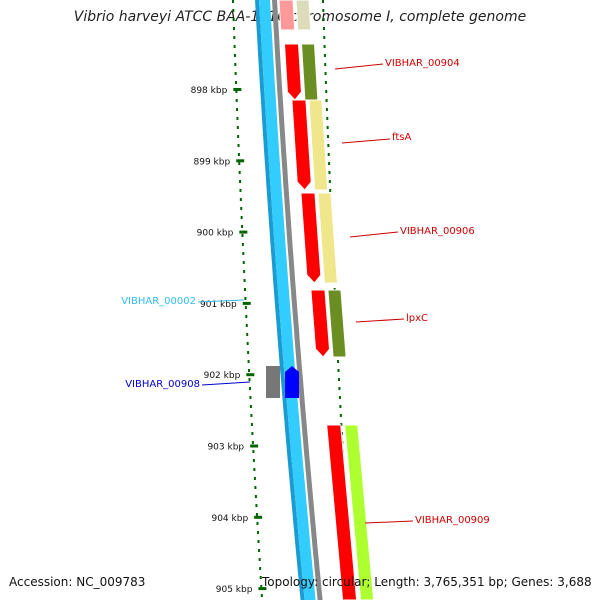  What do you see at coordinates (273, 382) in the screenshot?
I see `grey-feature` at bounding box center [273, 382].